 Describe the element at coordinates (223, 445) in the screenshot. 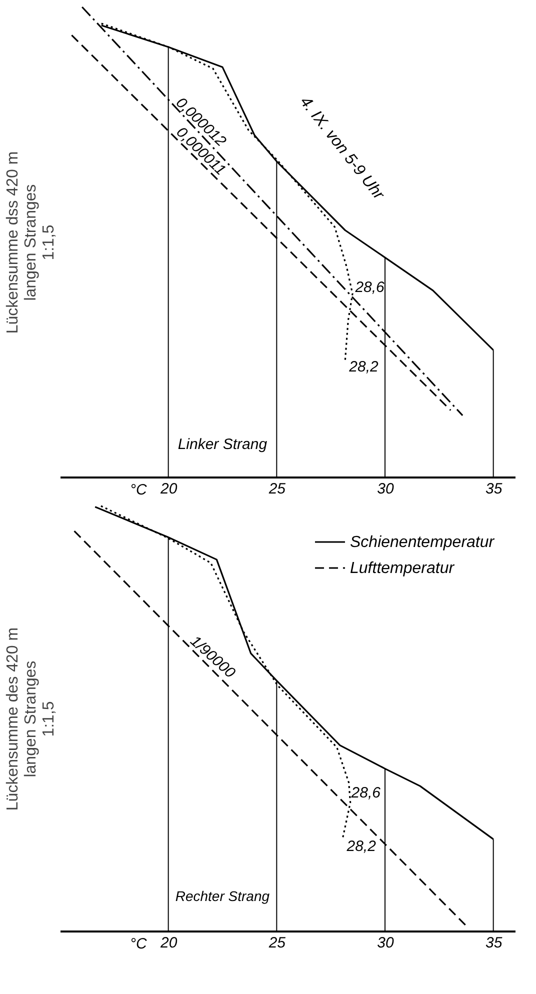

I see `annotation: Linker Strang` at that location.